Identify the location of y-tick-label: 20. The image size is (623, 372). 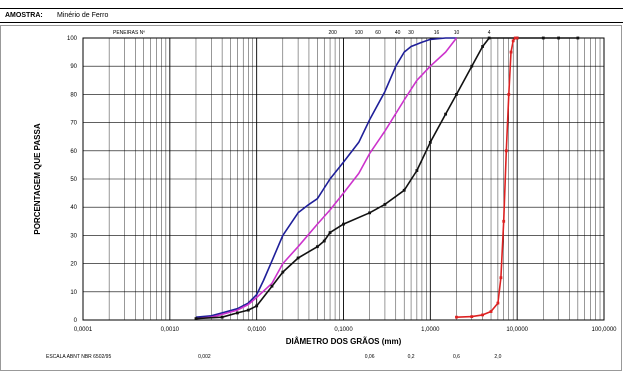
(73, 265).